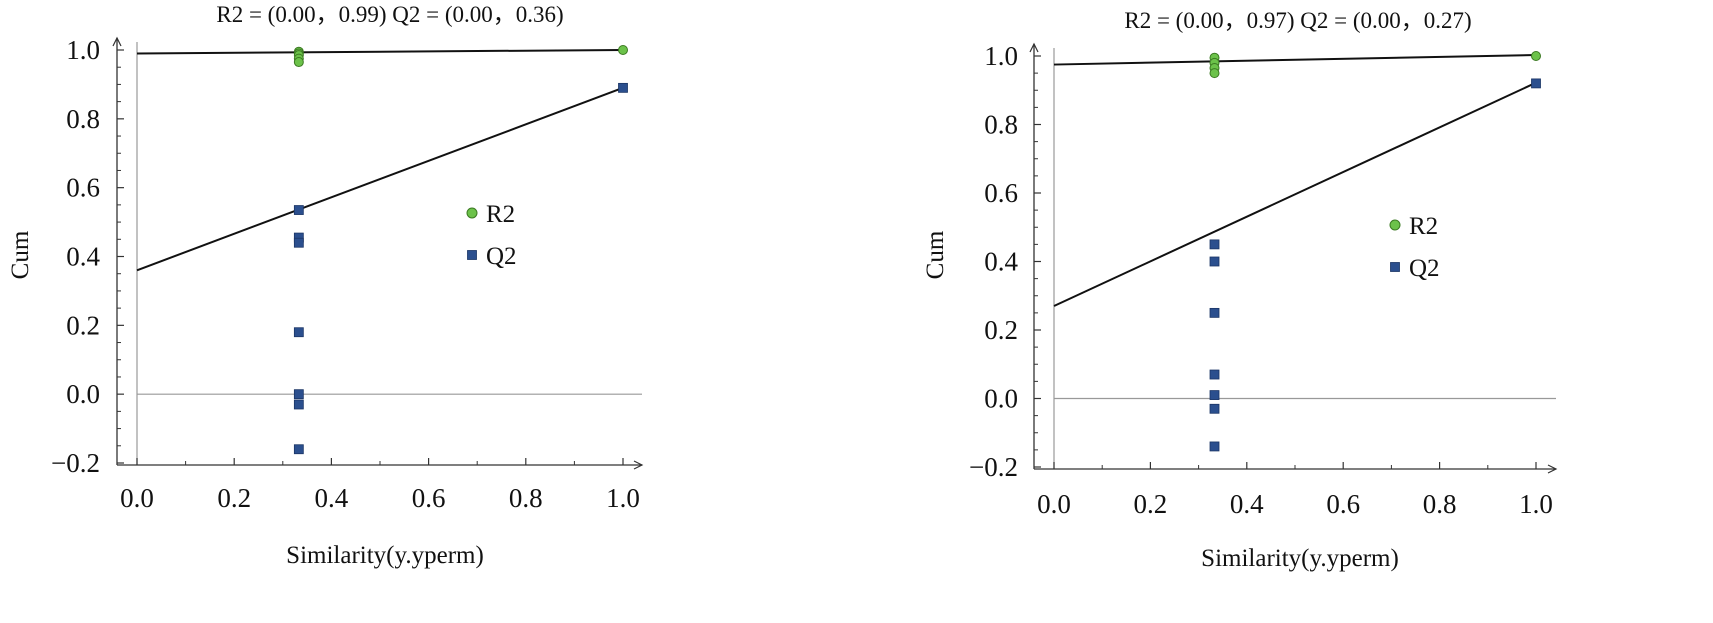  I want to click on chart-title: R2 = (0.00，0.99) Q2 = (0.00，0.36), so click(389, 14).